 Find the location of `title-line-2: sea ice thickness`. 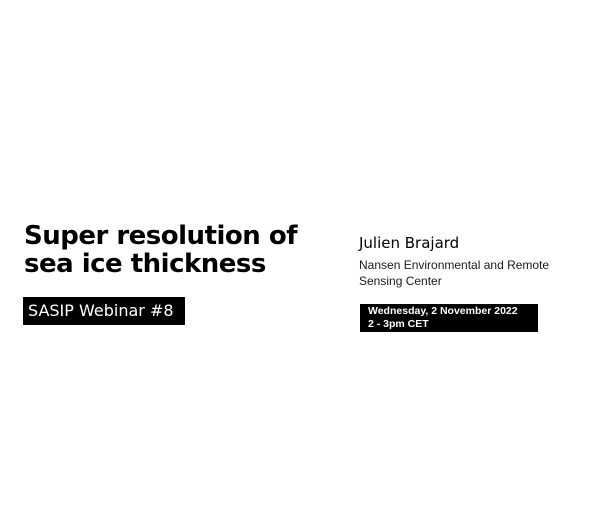

title-line-2: sea ice thickness is located at coordinates (145, 264).